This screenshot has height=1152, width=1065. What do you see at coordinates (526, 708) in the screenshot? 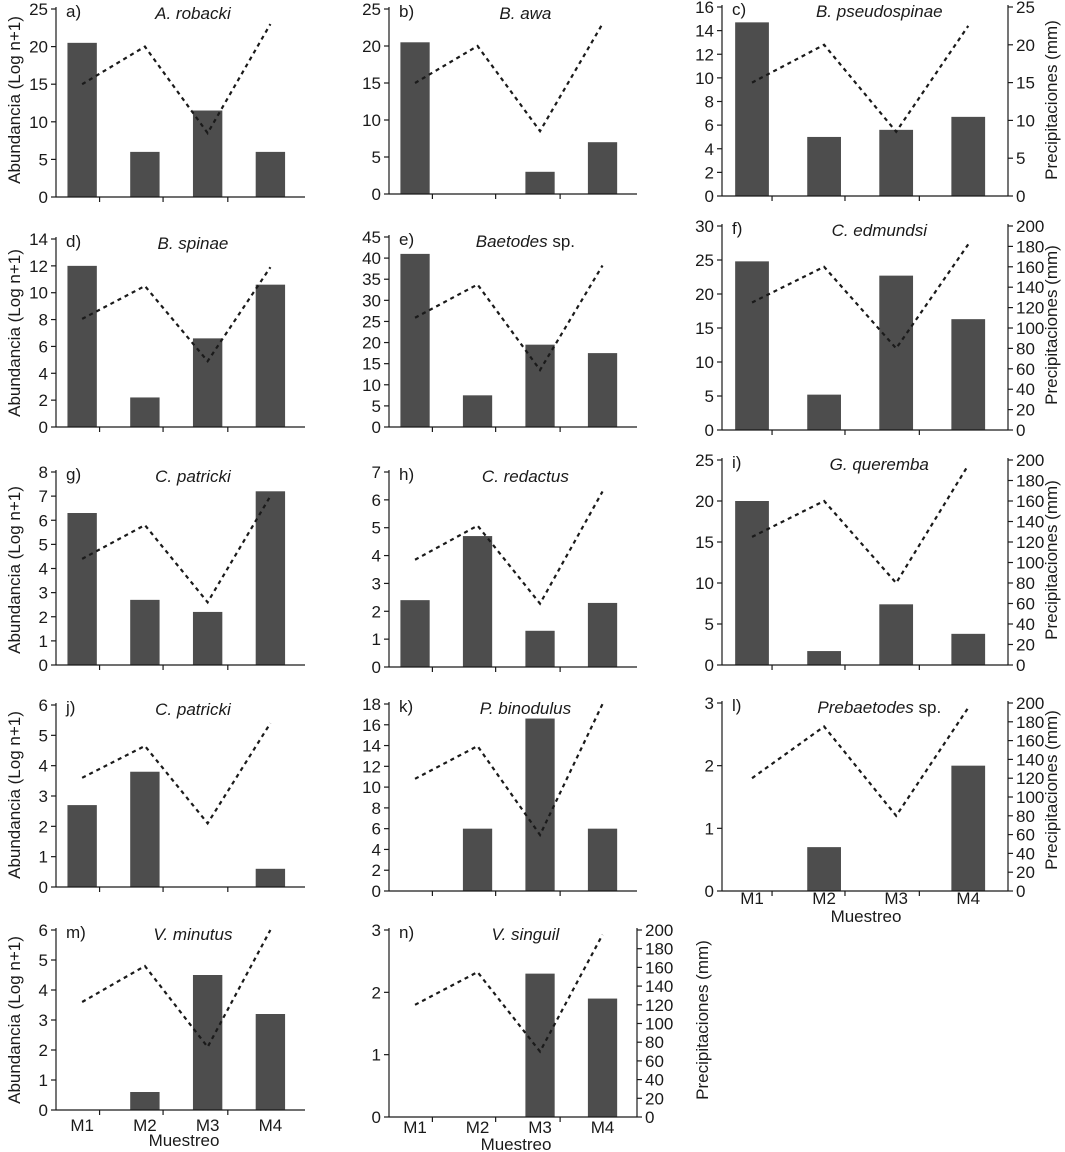
I see `species-title: P. binodulus` at bounding box center [526, 708].